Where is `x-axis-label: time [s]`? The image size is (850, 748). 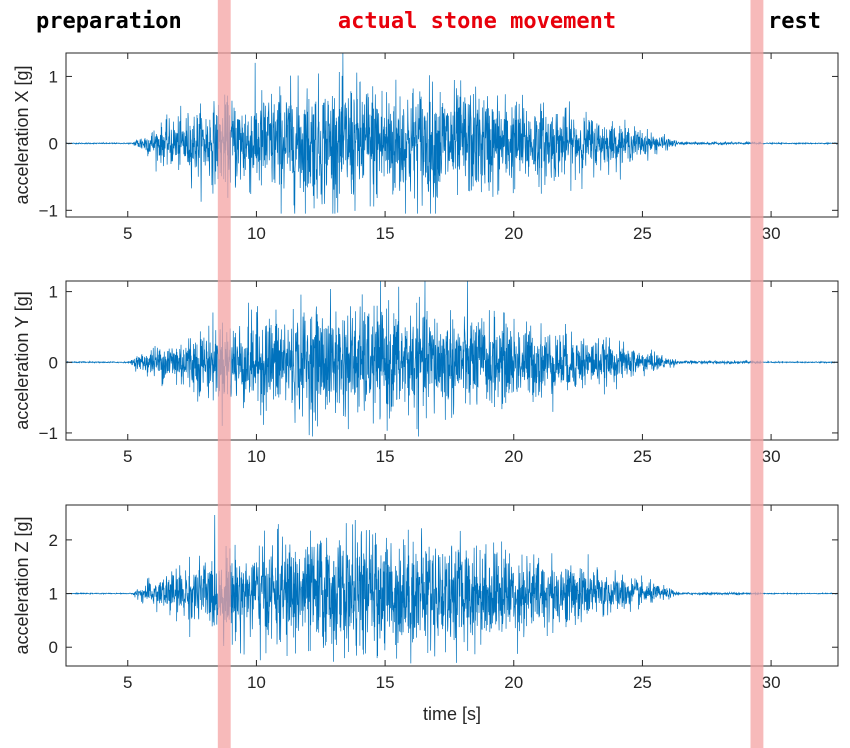
x-axis-label: time [s] is located at coordinates (452, 714).